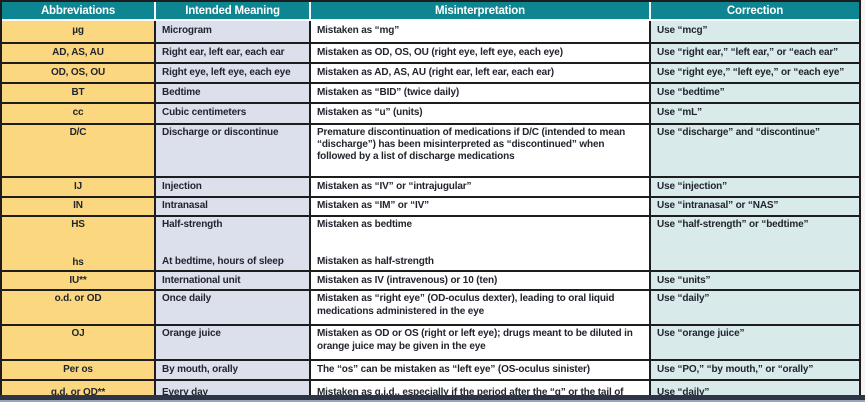  What do you see at coordinates (79, 114) in the screenshot?
I see `abbreviation-cell: cc` at bounding box center [79, 114].